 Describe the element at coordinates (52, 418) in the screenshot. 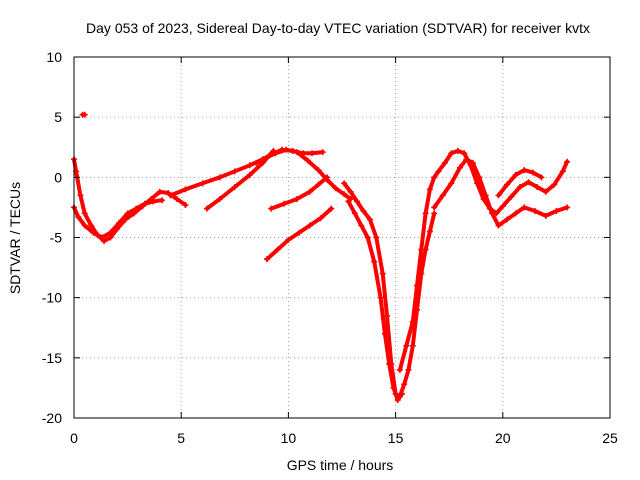

I see `y-tick-label: -20` at that location.